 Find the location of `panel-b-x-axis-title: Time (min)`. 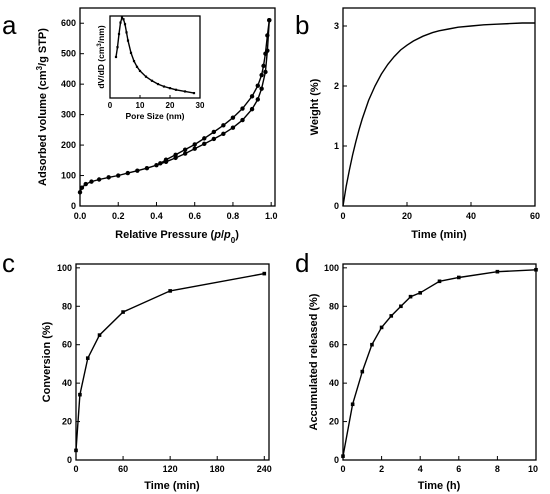

panel-b-x-axis-title: Time (min) is located at coordinates (439, 235).